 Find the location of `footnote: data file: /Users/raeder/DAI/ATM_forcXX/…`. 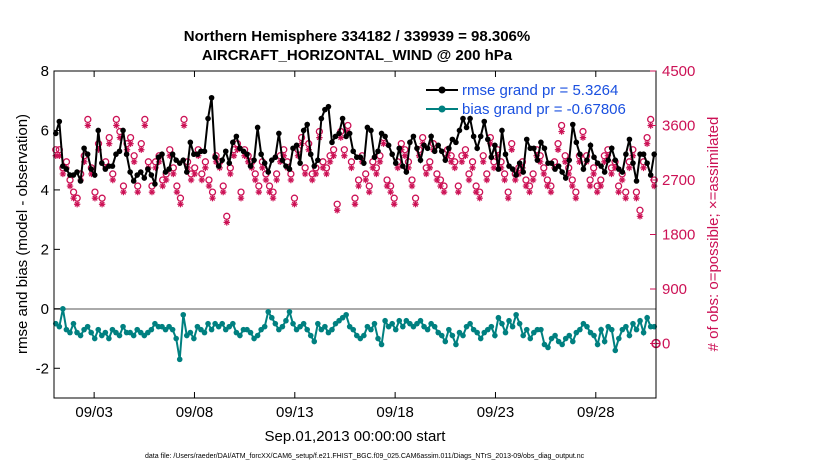

footnote: data file: /Users/raeder/DAI/ATM_forcXX/… is located at coordinates (365, 456).